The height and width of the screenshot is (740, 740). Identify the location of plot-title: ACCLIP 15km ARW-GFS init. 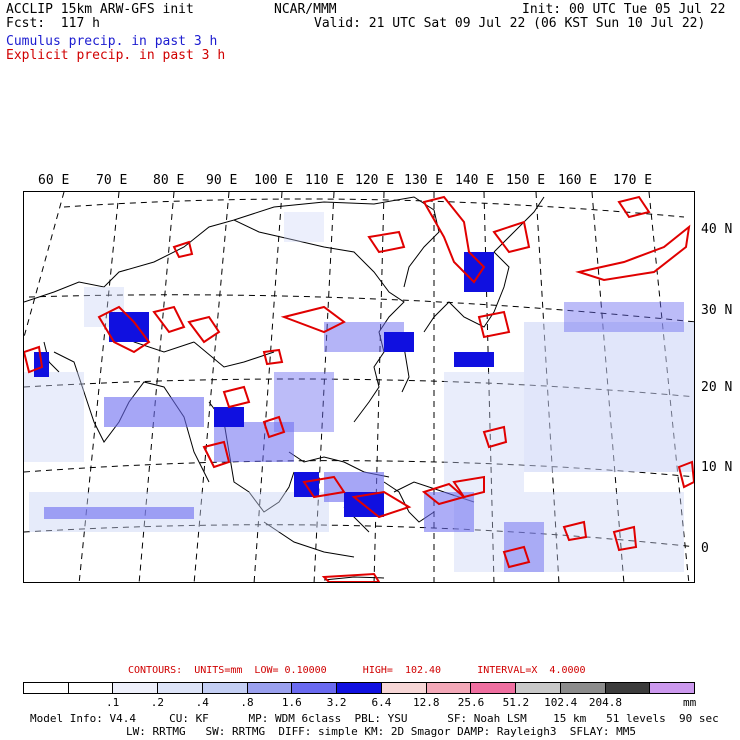
(100, 9).